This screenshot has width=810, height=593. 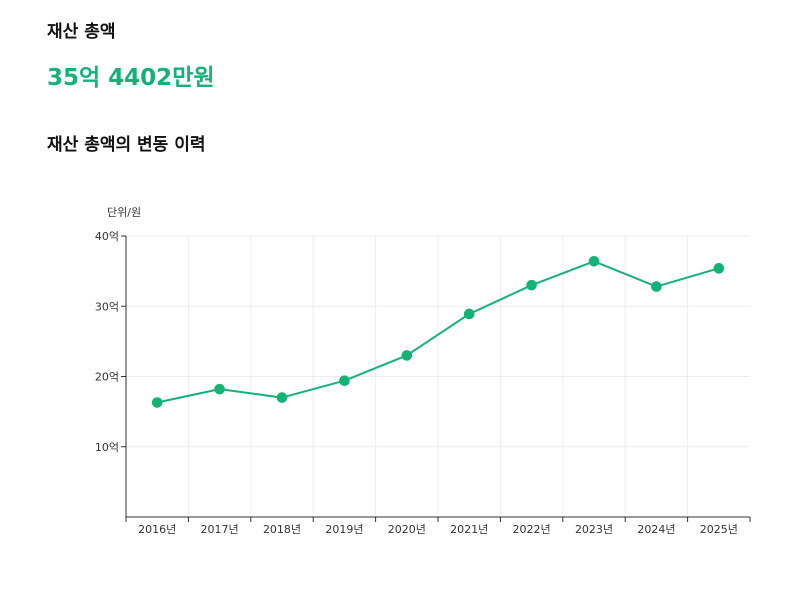 What do you see at coordinates (126, 145) in the screenshot?
I see `history-title: 재산 총액의 변동 이력` at bounding box center [126, 145].